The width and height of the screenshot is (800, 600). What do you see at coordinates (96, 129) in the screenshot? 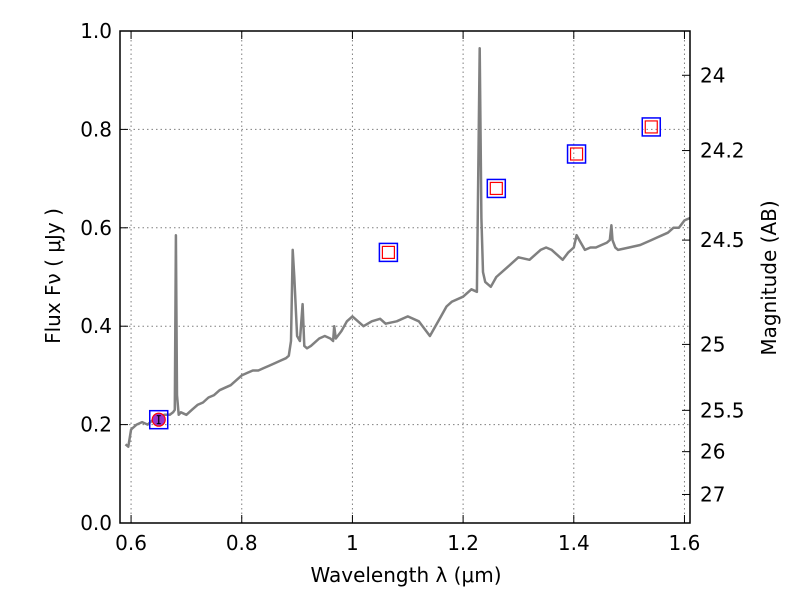
I see `y-tick-label: 0.8` at bounding box center [96, 129].